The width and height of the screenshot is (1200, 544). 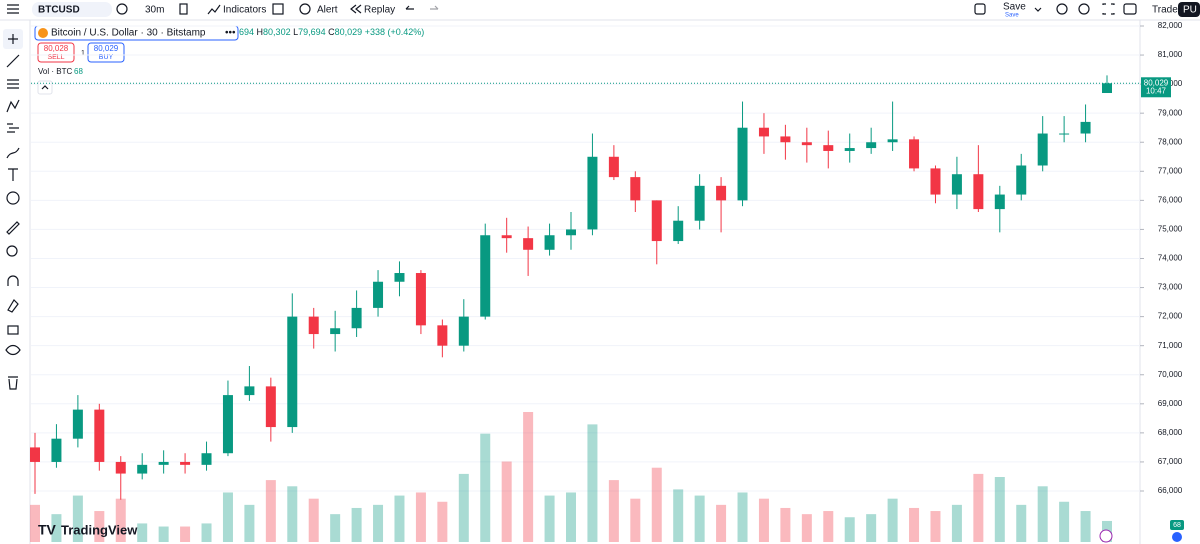 I want to click on hide-tool, so click(x=13, y=350).